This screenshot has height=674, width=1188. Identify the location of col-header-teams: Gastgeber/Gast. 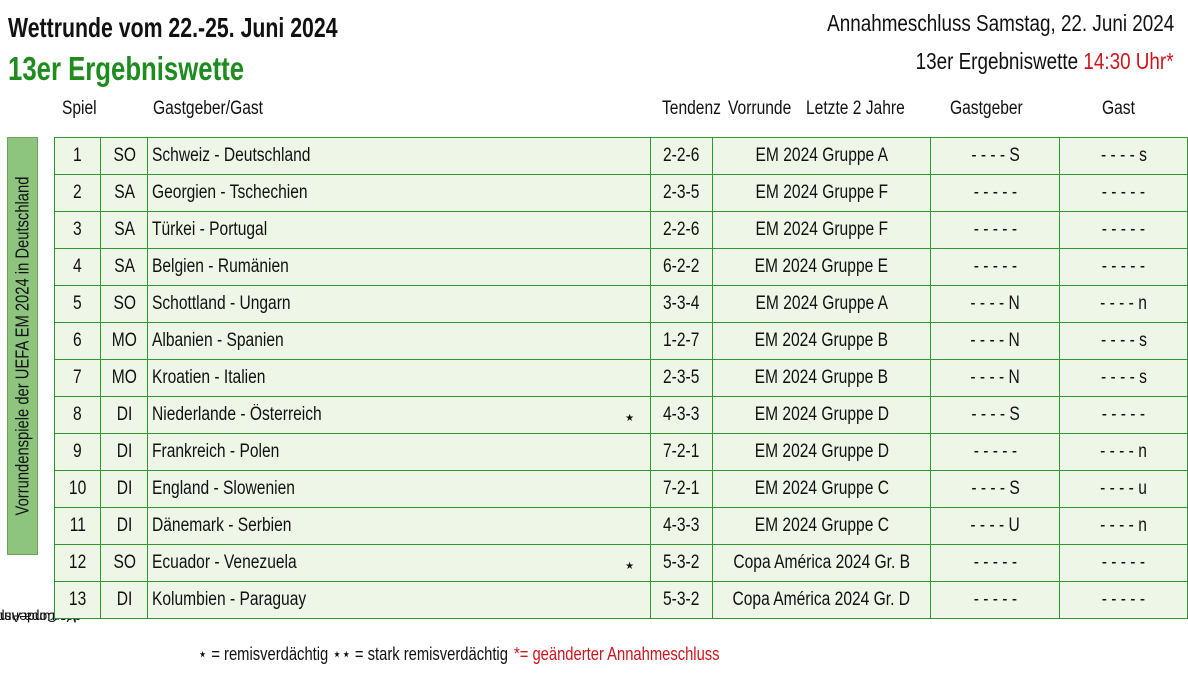
(208, 108).